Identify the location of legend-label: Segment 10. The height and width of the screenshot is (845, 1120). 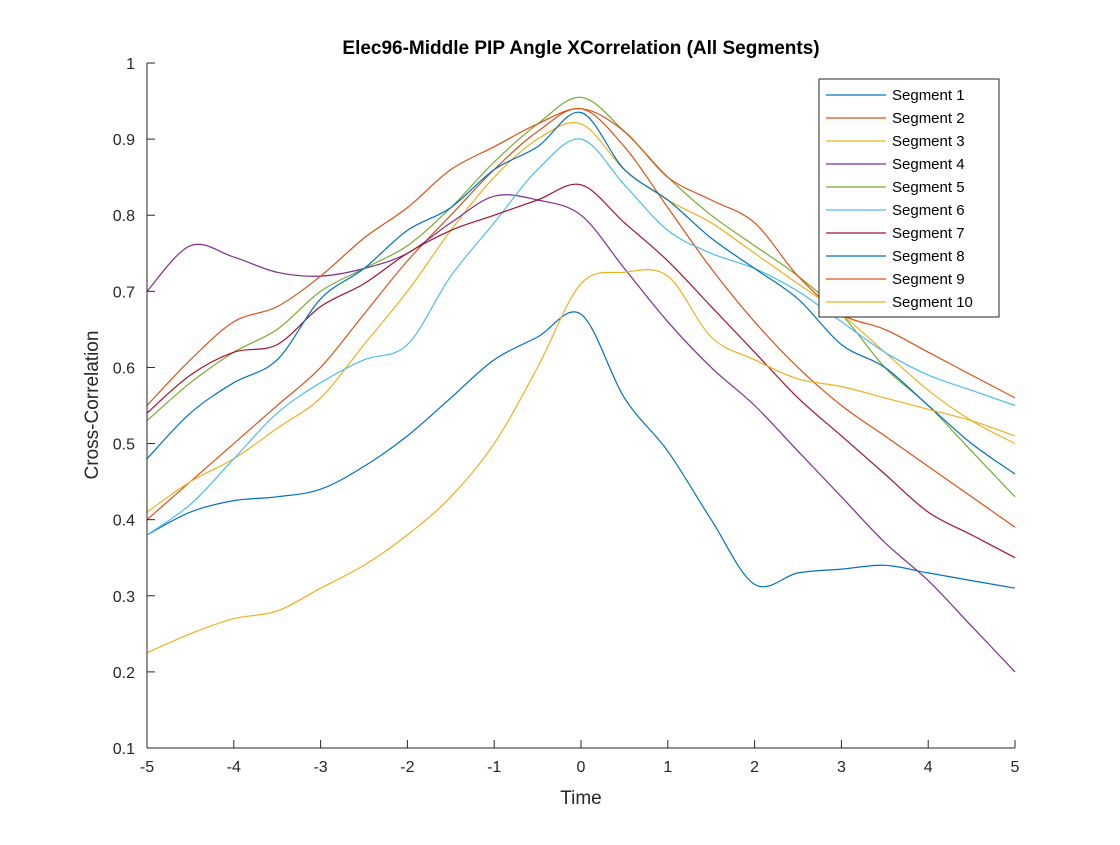
(932, 302).